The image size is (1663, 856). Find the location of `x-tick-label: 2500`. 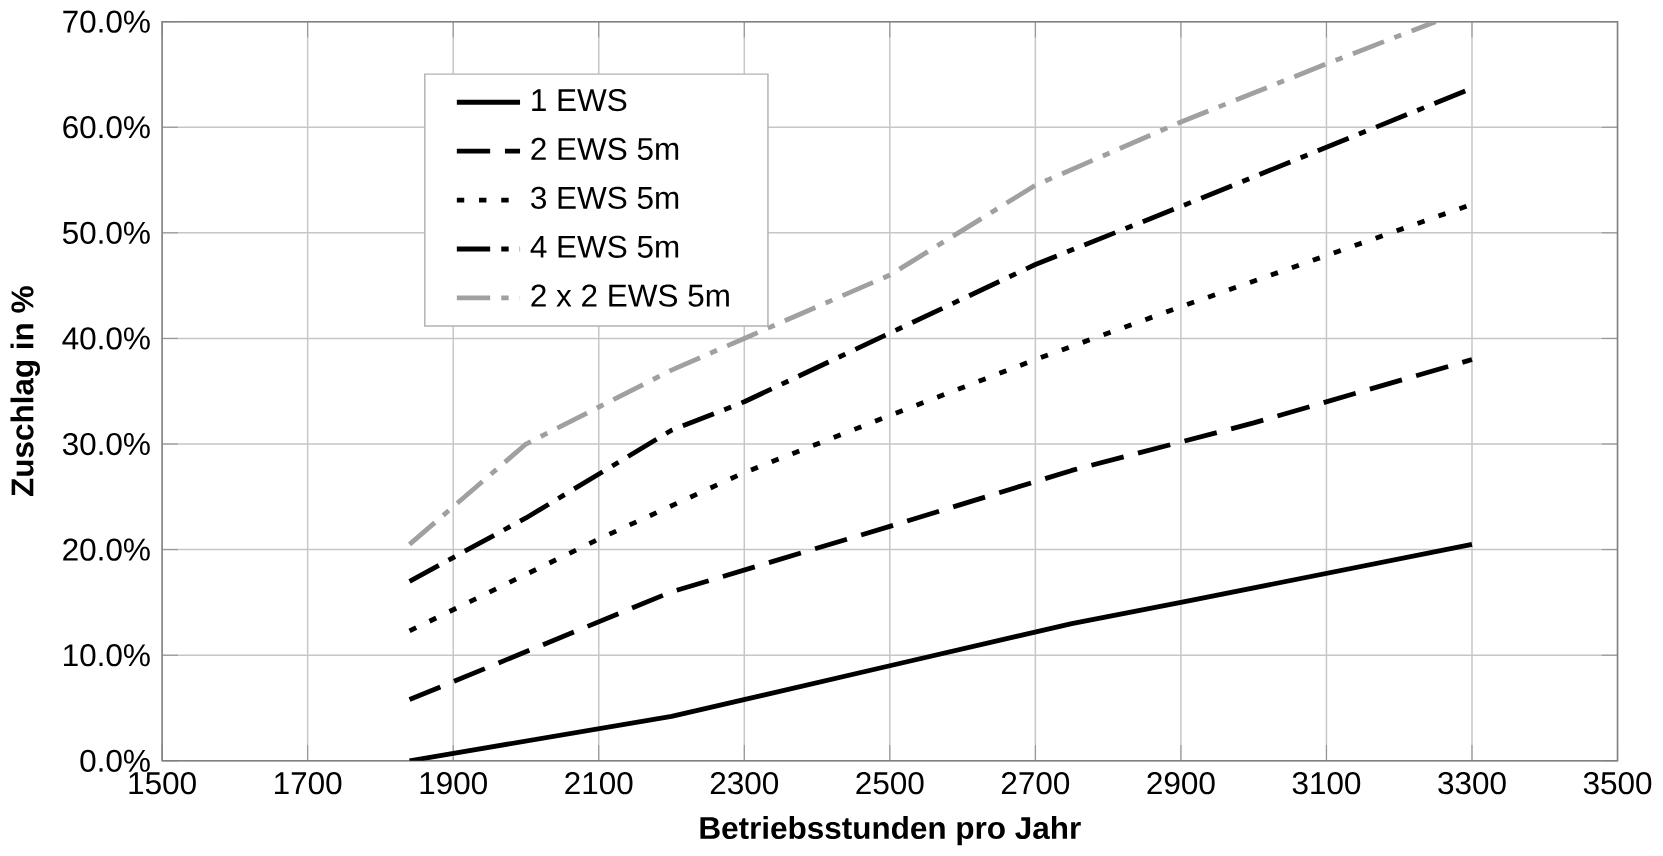

x-tick-label: 2500 is located at coordinates (890, 783).